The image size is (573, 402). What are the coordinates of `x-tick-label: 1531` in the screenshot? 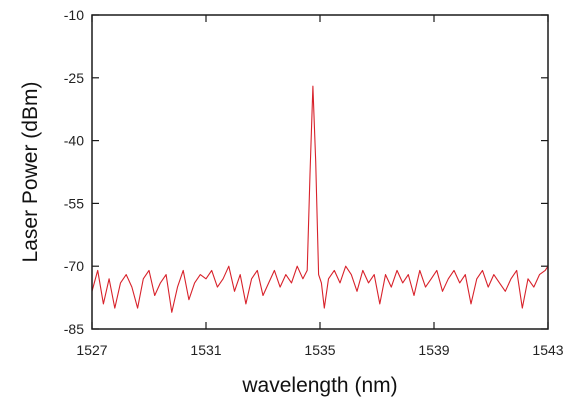 It's located at (205, 350).